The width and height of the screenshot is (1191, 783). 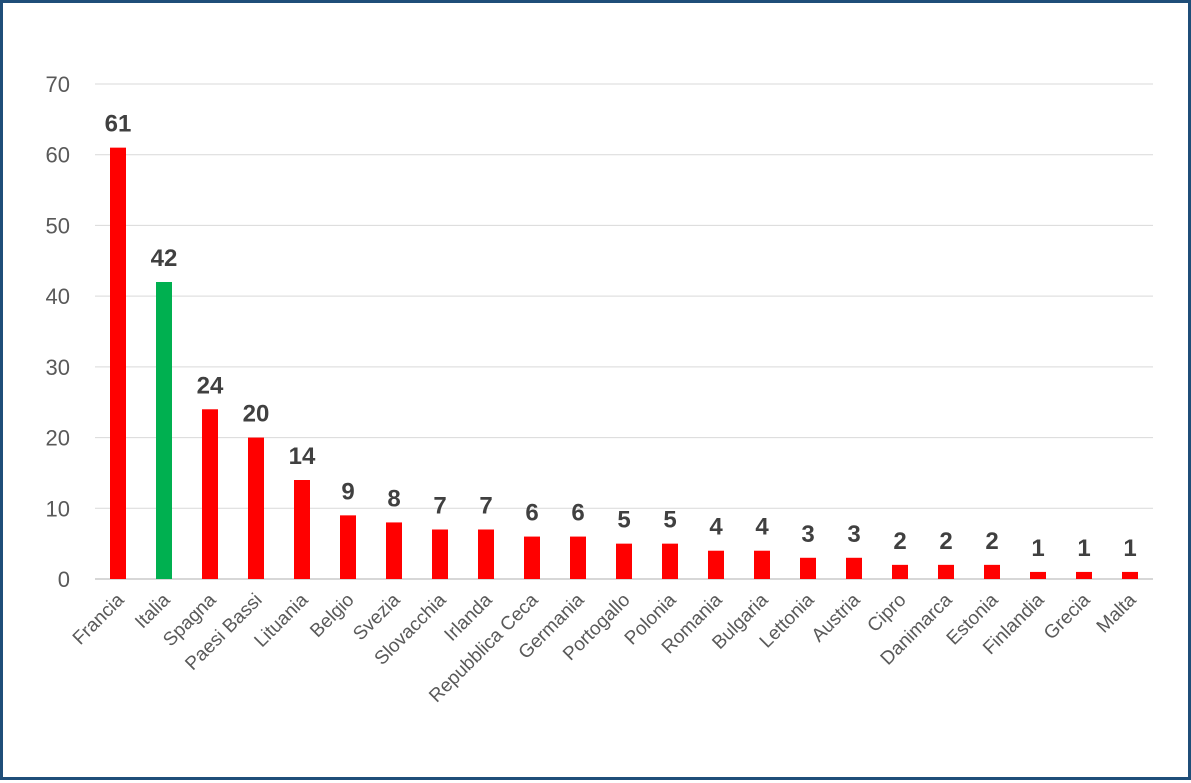 What do you see at coordinates (332, 616) in the screenshot?
I see `x-tick-label: Belgio` at bounding box center [332, 616].